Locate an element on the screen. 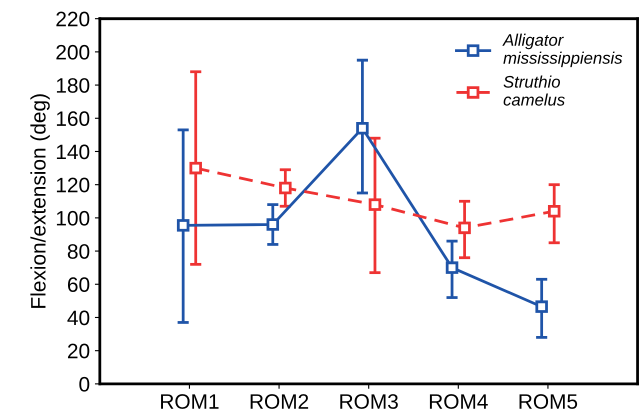  x-tick-label: ROM1 is located at coordinates (190, 401).